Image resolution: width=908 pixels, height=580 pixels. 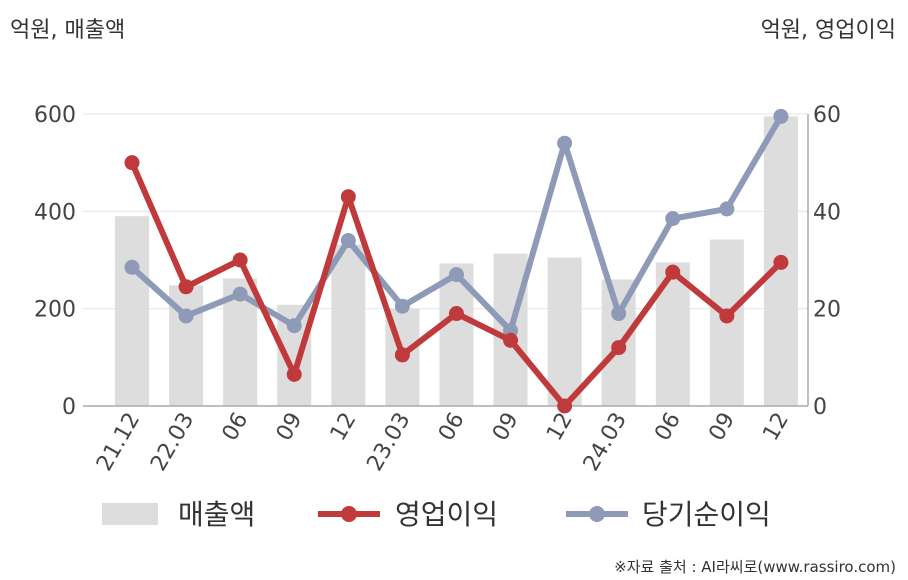 I want to click on right-tick-label: 20, so click(x=827, y=310).